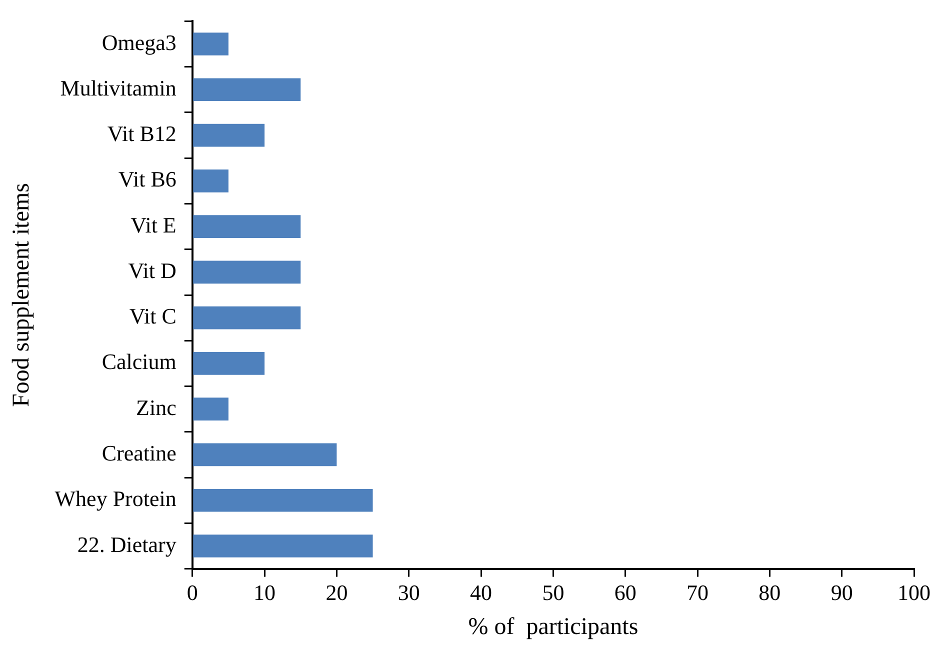  What do you see at coordinates (139, 453) in the screenshot?
I see `y-tick-label: Creatine` at bounding box center [139, 453].